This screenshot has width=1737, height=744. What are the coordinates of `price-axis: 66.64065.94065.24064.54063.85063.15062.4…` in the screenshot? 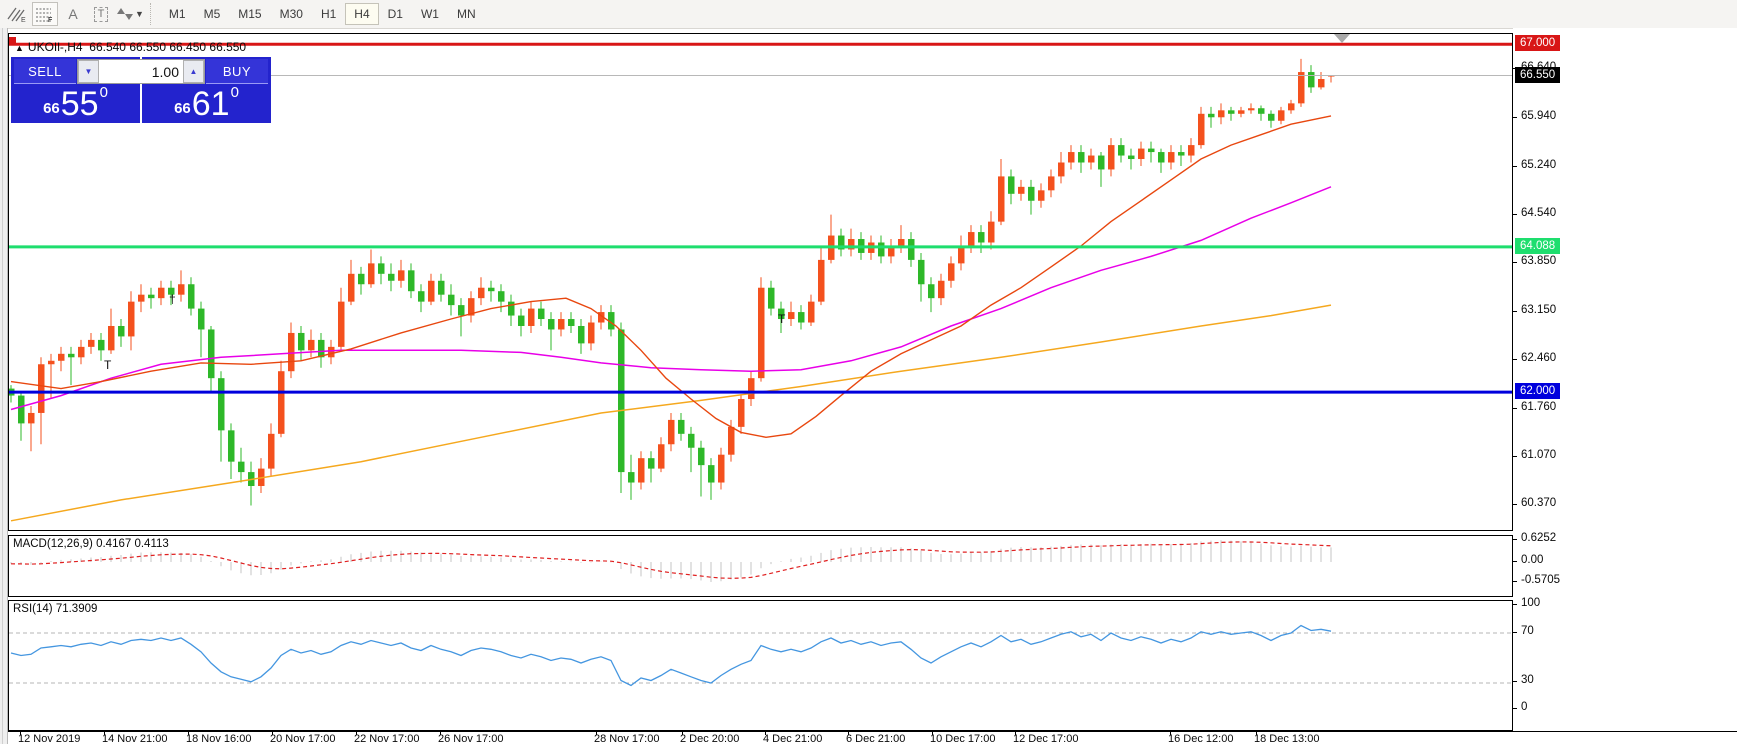 It's located at (1625, 379).